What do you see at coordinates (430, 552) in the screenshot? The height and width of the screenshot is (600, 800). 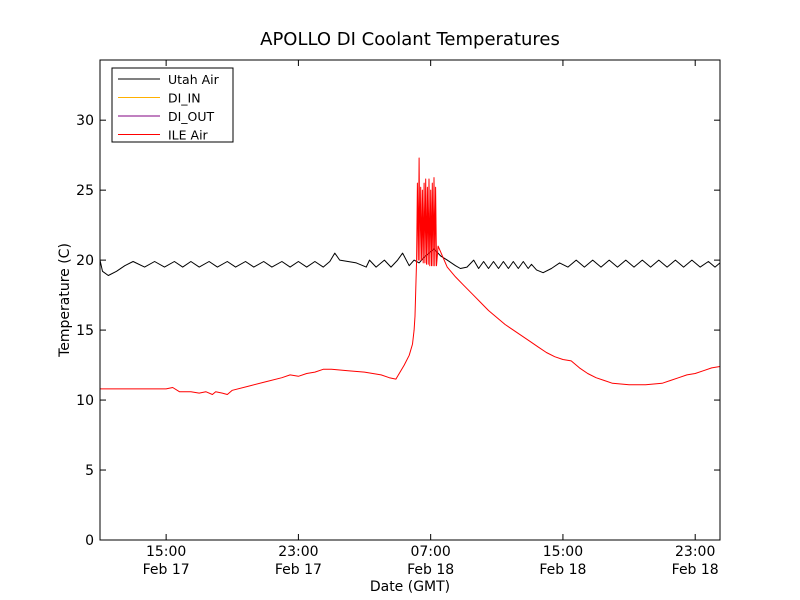 I see `x-tick-time-label: 07:00` at bounding box center [430, 552].